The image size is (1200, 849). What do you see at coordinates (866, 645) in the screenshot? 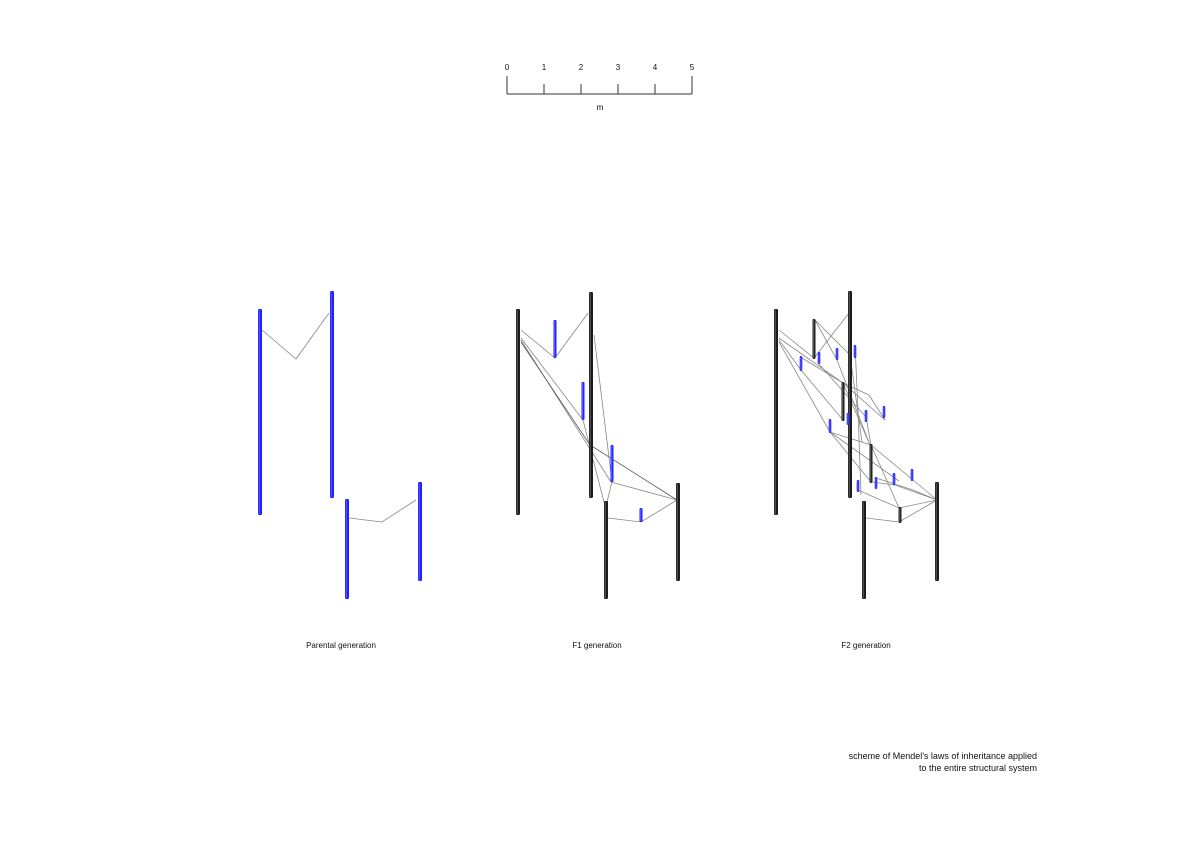
I see `label-f2-generation: F2 generation` at bounding box center [866, 645].